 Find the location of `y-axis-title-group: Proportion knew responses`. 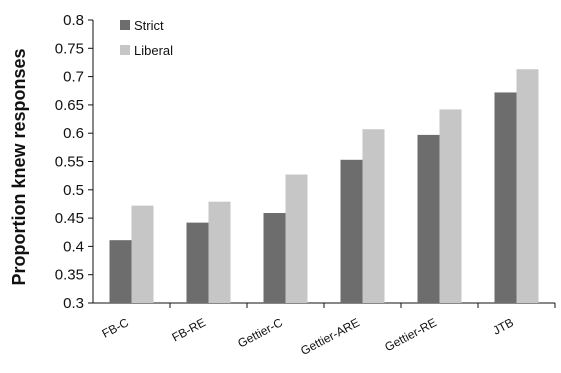

y-axis-title-group: Proportion knew responses is located at coordinates (19, 166).